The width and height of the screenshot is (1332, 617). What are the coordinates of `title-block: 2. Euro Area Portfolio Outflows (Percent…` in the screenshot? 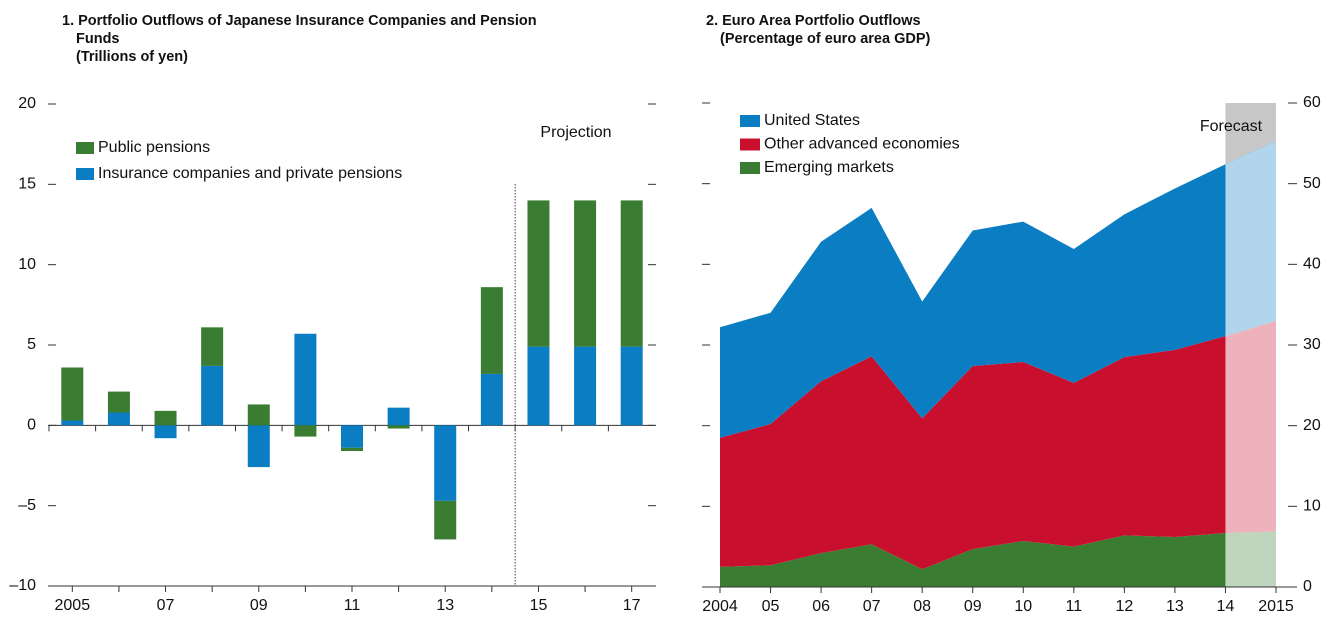 It's located at (956, 30).